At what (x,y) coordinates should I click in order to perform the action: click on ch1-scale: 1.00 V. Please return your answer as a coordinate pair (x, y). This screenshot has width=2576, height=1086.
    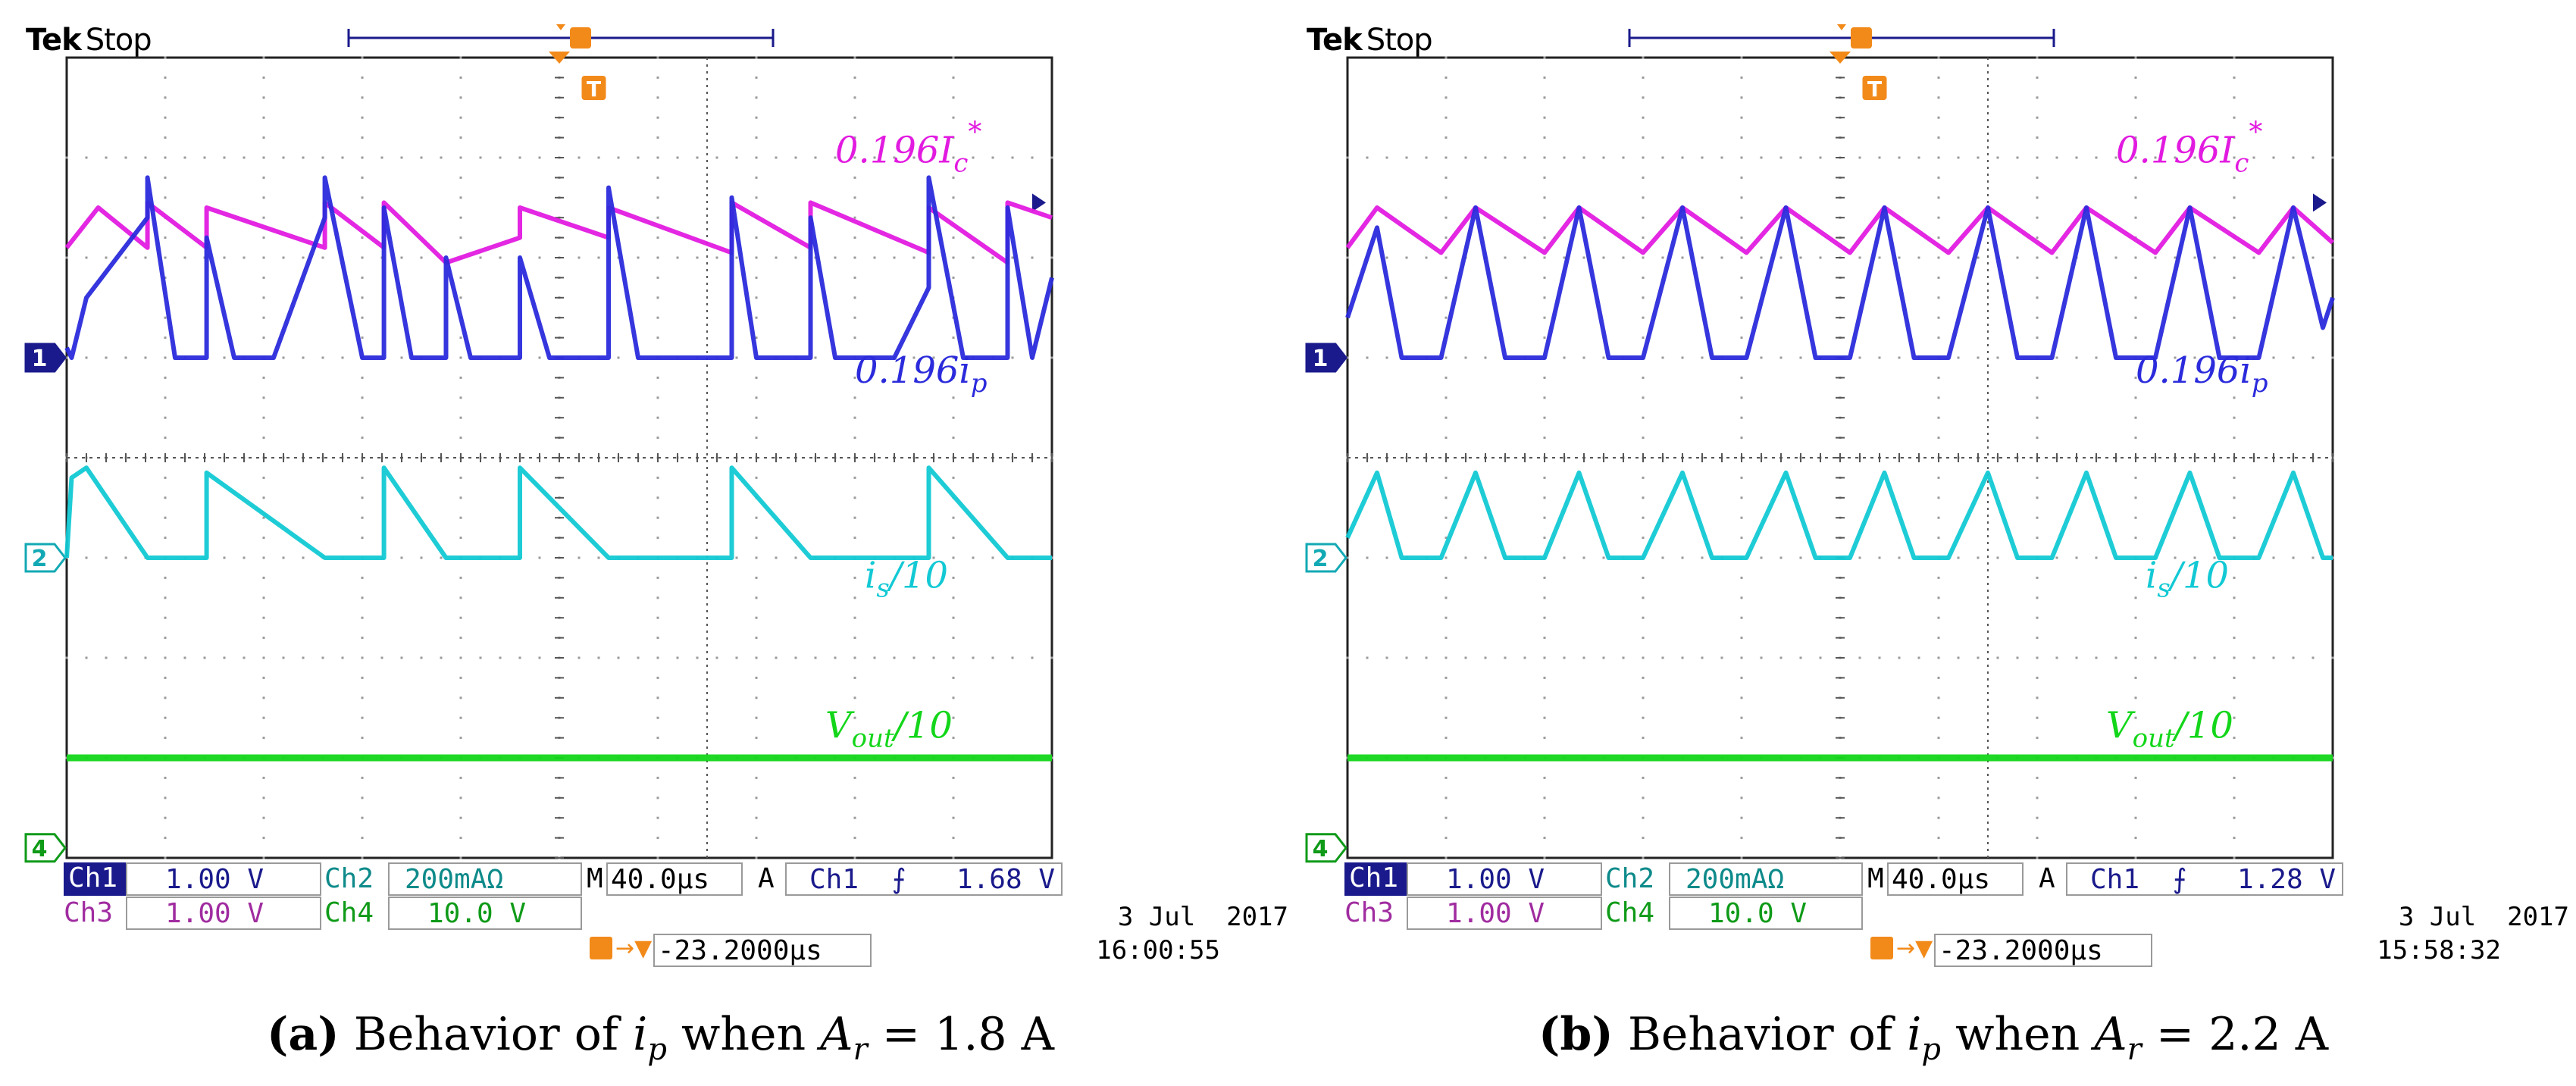
    Looking at the image, I should click on (224, 879).